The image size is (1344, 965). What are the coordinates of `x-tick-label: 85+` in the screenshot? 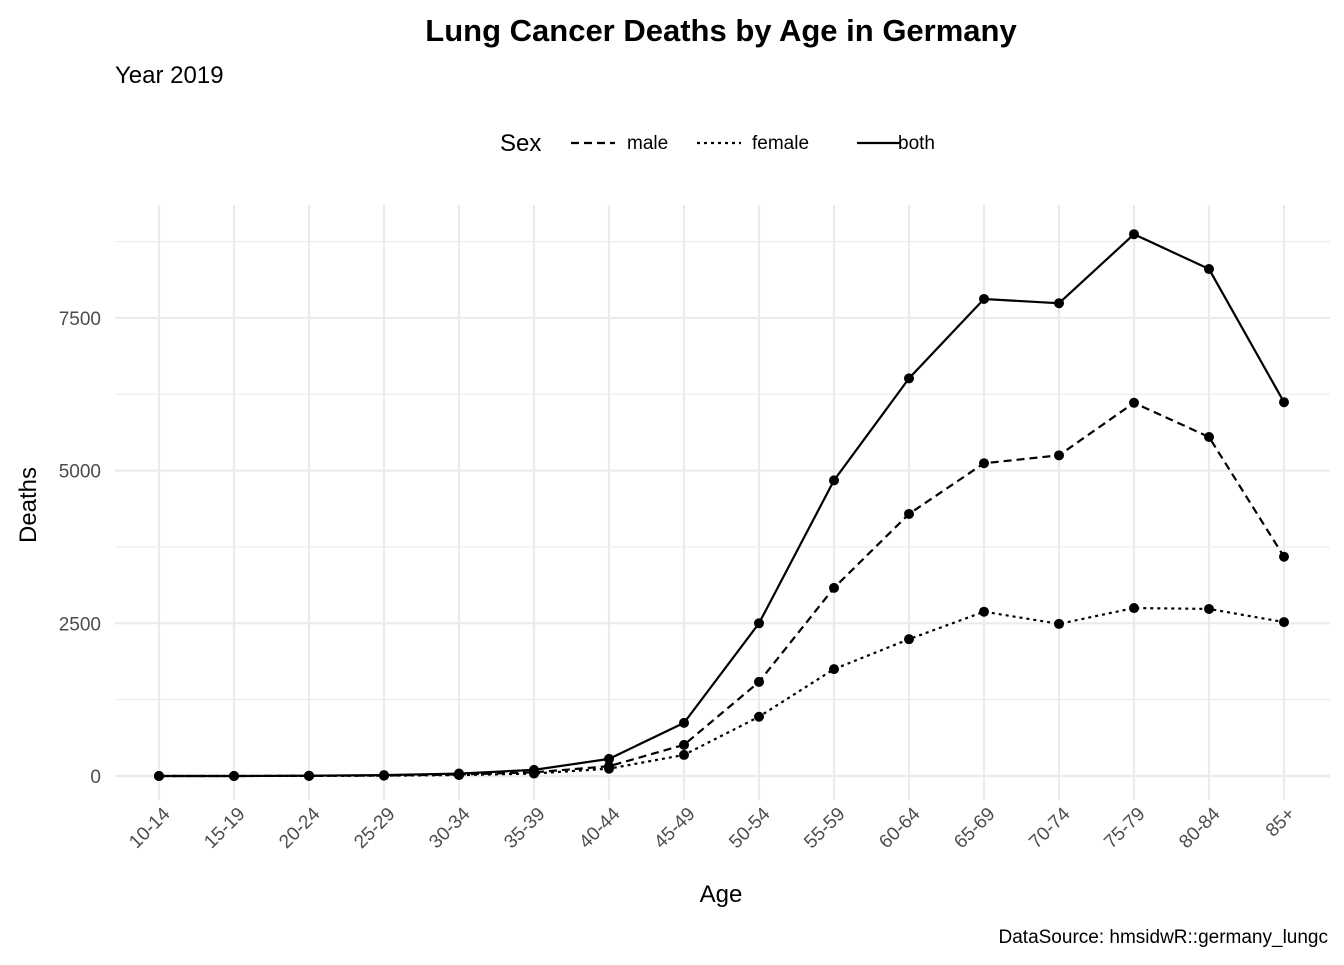 It's located at (1281, 823).